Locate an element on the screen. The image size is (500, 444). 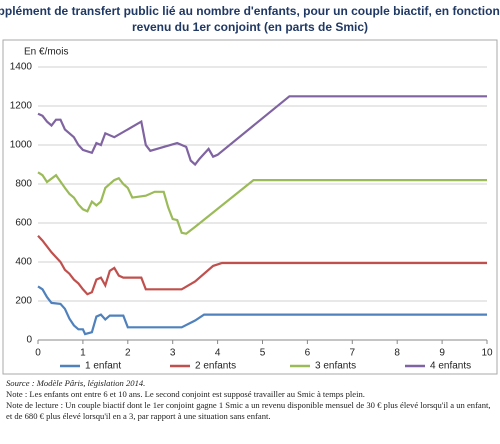
x-tick-label: 0 is located at coordinates (38, 353).